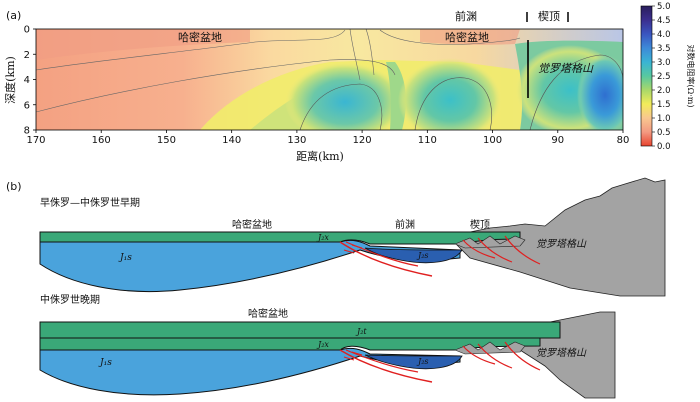  Describe the element at coordinates (322, 344) in the screenshot. I see `section2-unit-j2x: J₂x` at that location.